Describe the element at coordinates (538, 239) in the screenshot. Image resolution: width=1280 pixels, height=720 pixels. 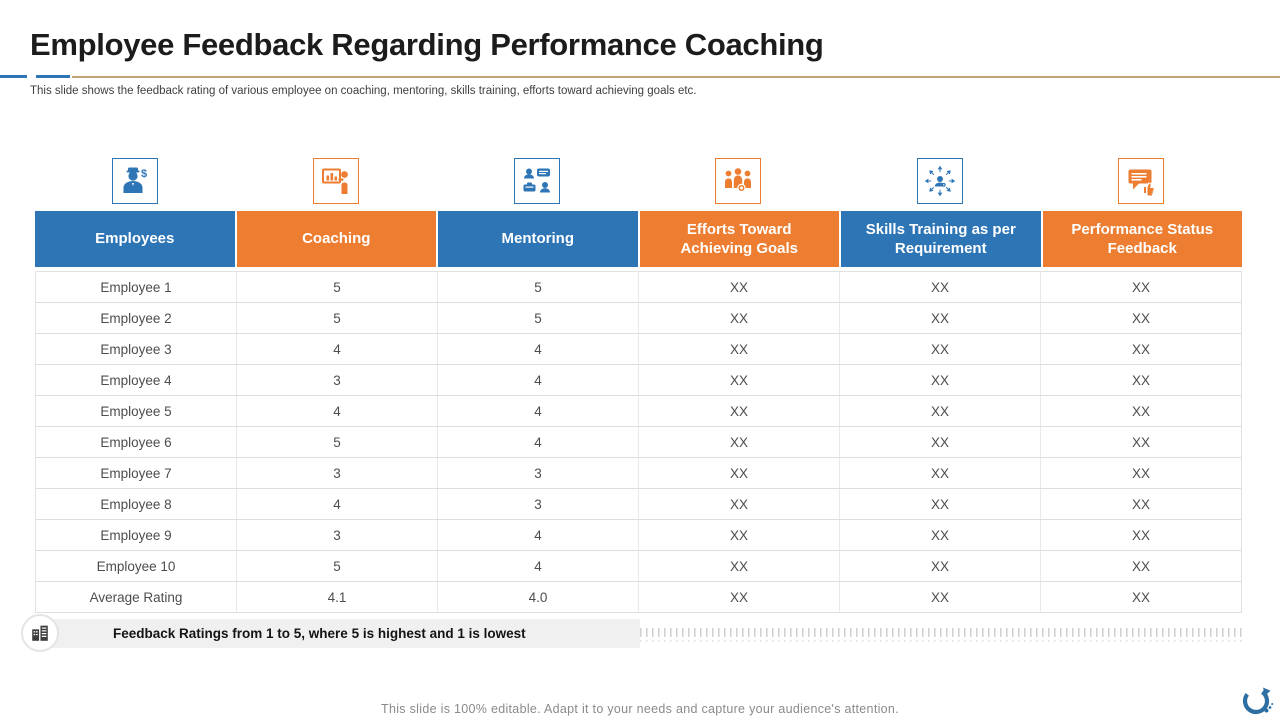
I see `column-header-mentoring: Mentoring` at that location.